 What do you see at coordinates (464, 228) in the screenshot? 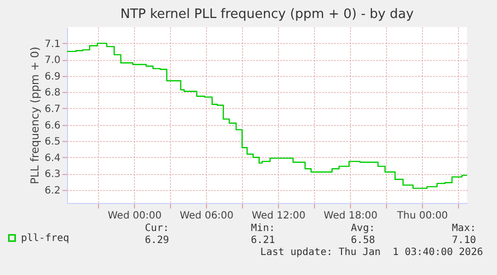
I see `text: Max:` at bounding box center [464, 228].